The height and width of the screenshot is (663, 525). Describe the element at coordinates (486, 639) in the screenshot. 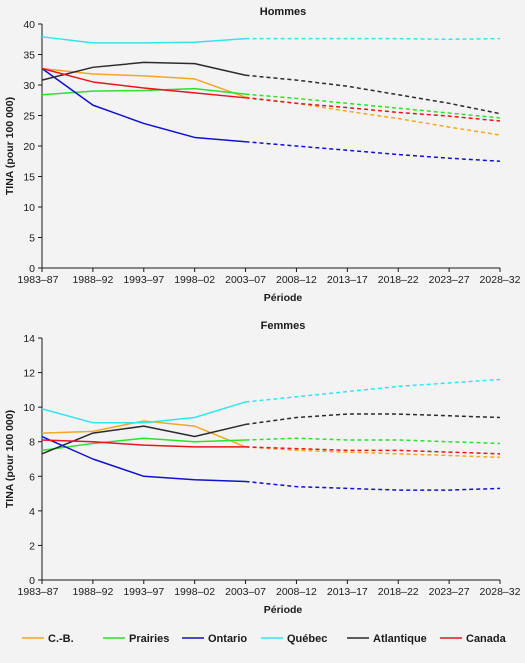

I see `legend-label: Canada` at that location.